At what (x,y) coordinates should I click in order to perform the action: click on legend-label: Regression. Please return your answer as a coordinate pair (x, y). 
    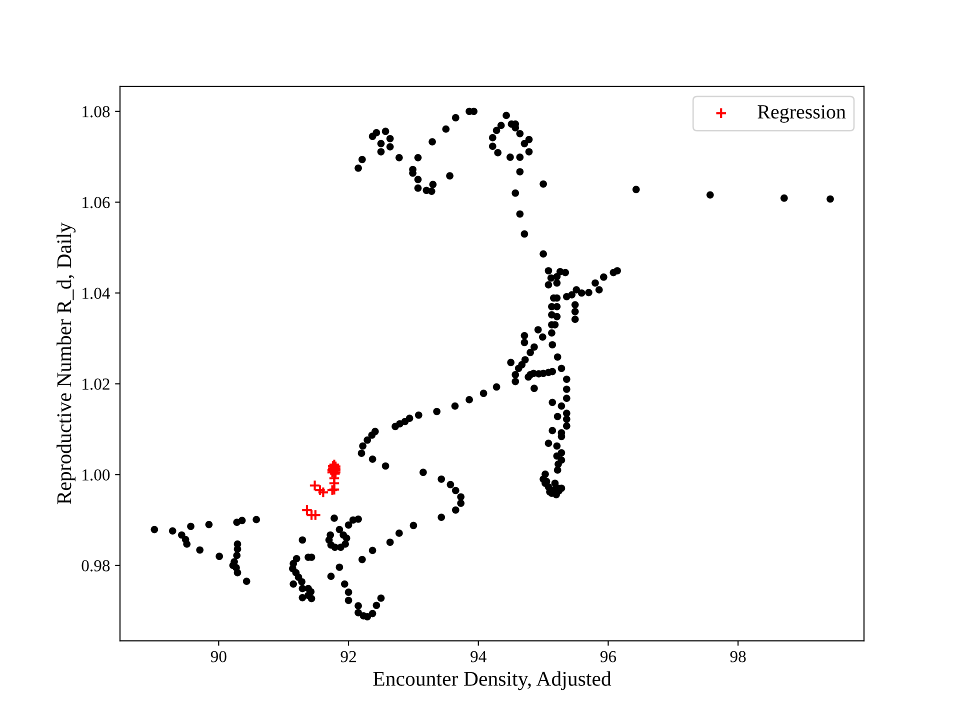
    Looking at the image, I should click on (802, 114).